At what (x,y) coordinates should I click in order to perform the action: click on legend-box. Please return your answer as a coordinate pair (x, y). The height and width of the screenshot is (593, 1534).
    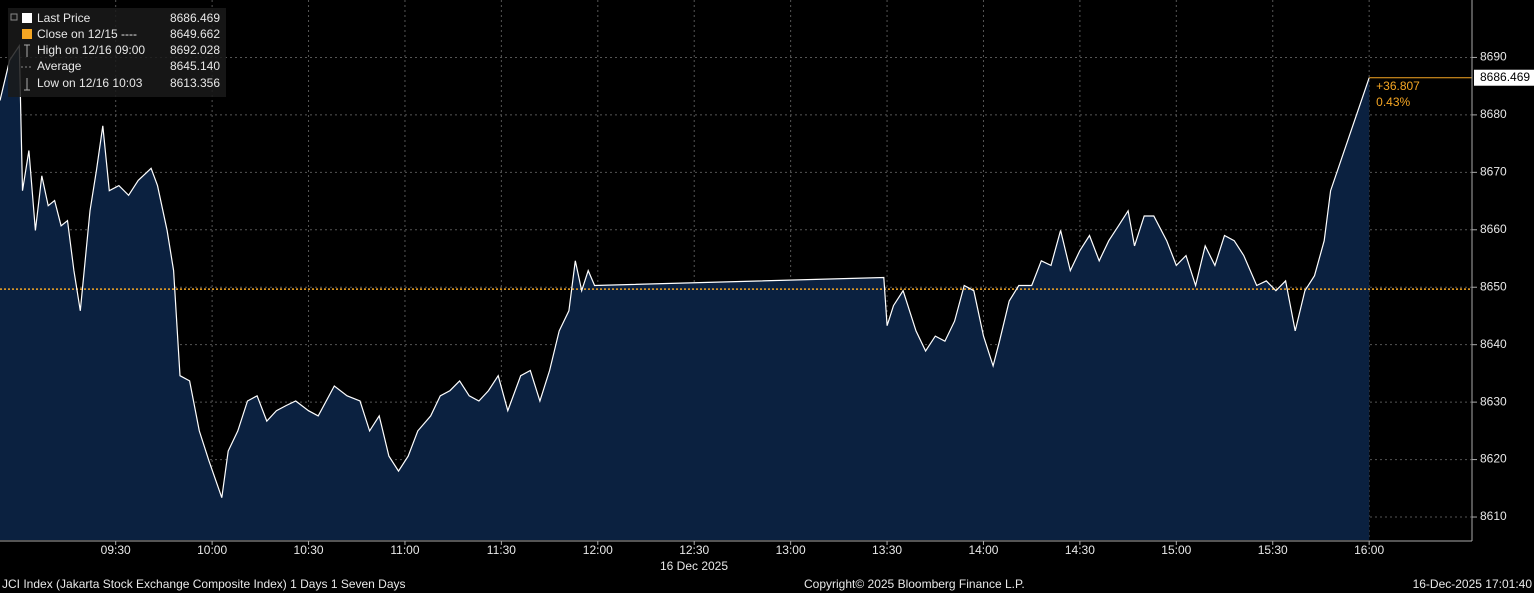
    Looking at the image, I should click on (117, 52).